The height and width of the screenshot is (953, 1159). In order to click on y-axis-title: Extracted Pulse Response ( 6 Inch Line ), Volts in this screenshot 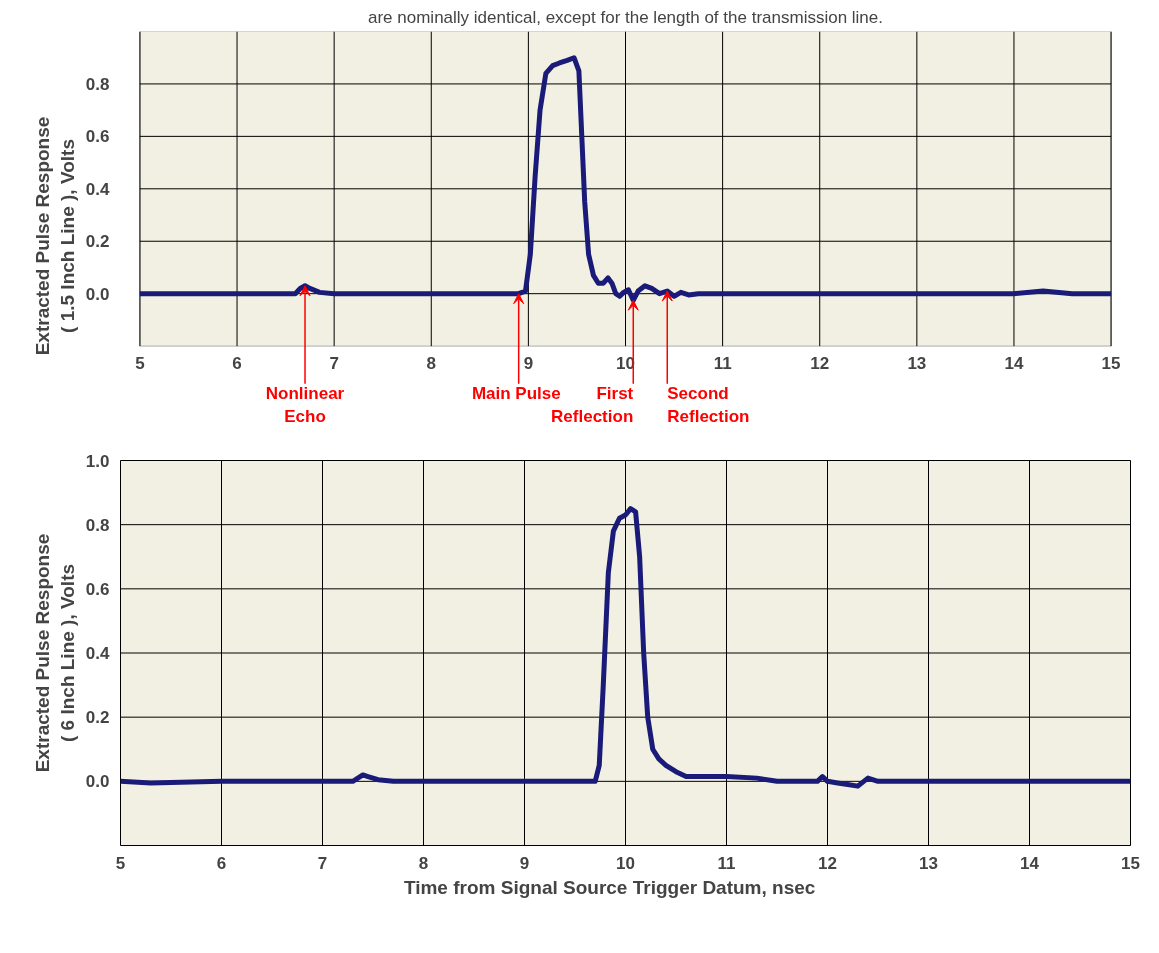, I will do `click(54, 653)`.